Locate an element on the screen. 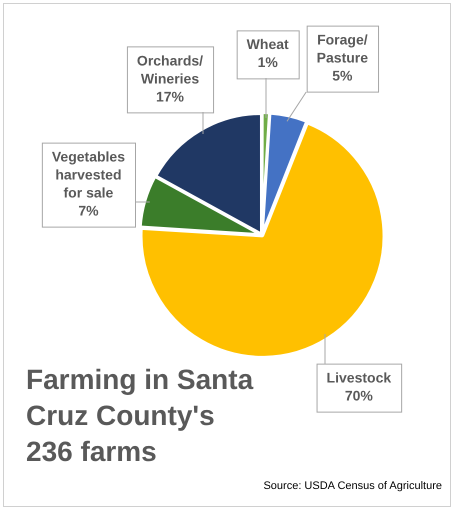  data-label: 1% is located at coordinates (268, 62).